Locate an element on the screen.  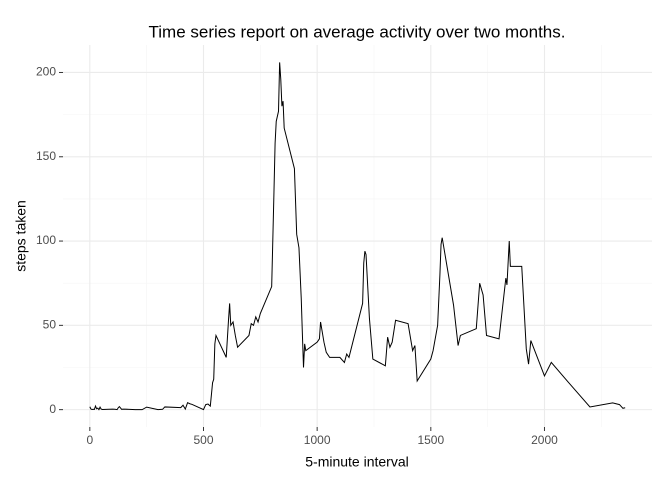
x-tick-label: 500 is located at coordinates (203, 440).